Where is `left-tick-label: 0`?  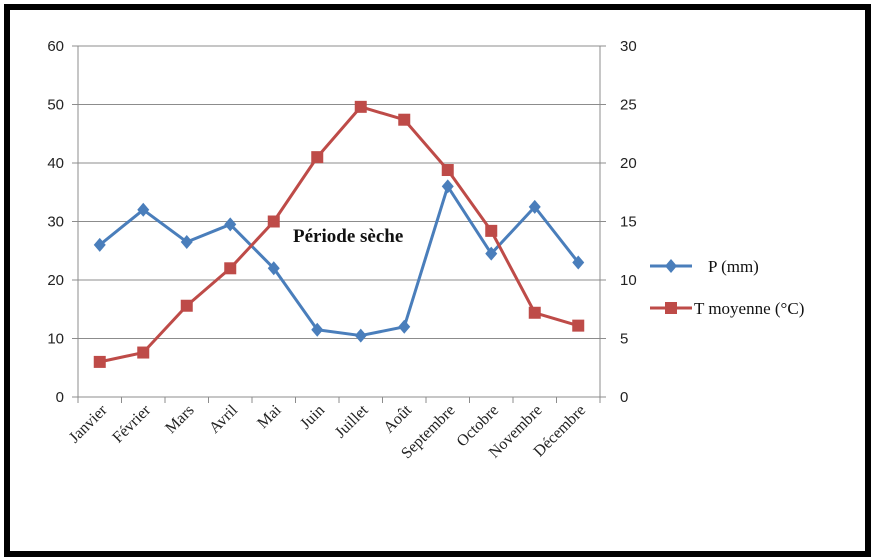
left-tick-label: 0 is located at coordinates (60, 397).